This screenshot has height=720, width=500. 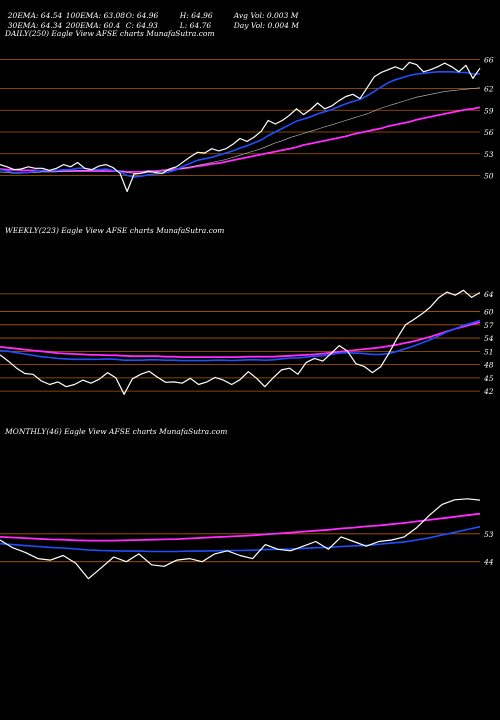 What do you see at coordinates (489, 351) in the screenshot?
I see `y-tick-label: 51` at bounding box center [489, 351].